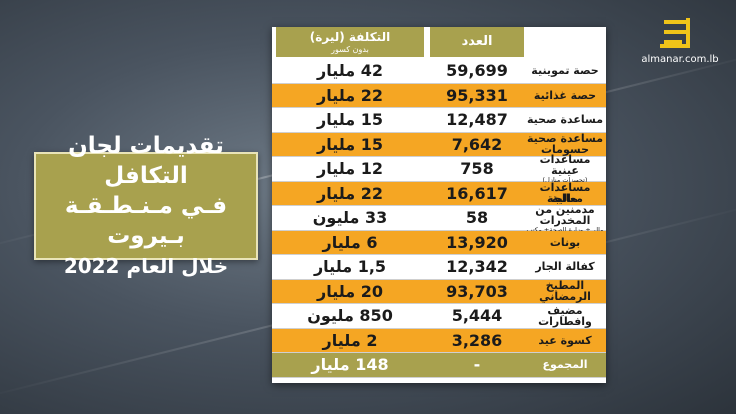 Image resolution: width=736 pixels, height=414 pixels. I want to click on label-cell: بونات, so click(565, 243).